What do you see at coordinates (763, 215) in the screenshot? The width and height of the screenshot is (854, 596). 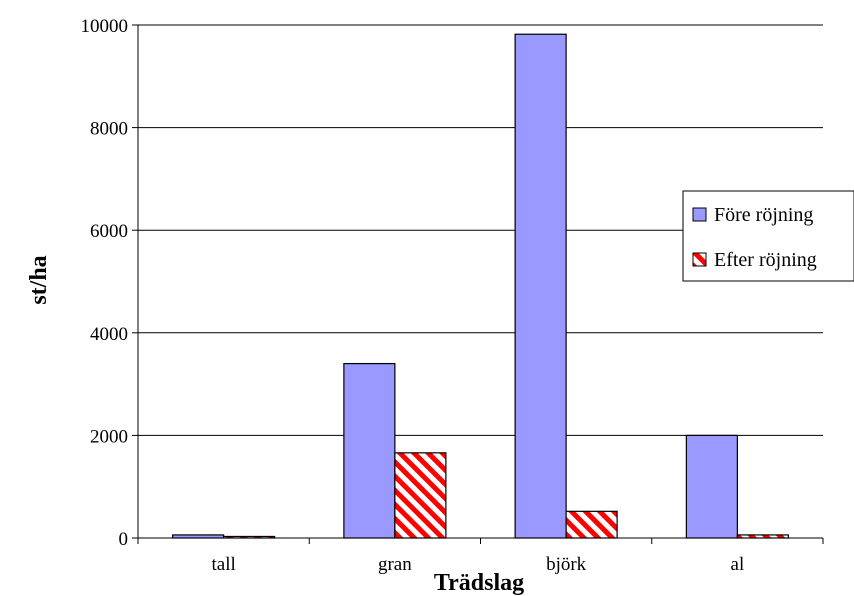 I see `legend-label-fore: Före röjning` at bounding box center [763, 215].